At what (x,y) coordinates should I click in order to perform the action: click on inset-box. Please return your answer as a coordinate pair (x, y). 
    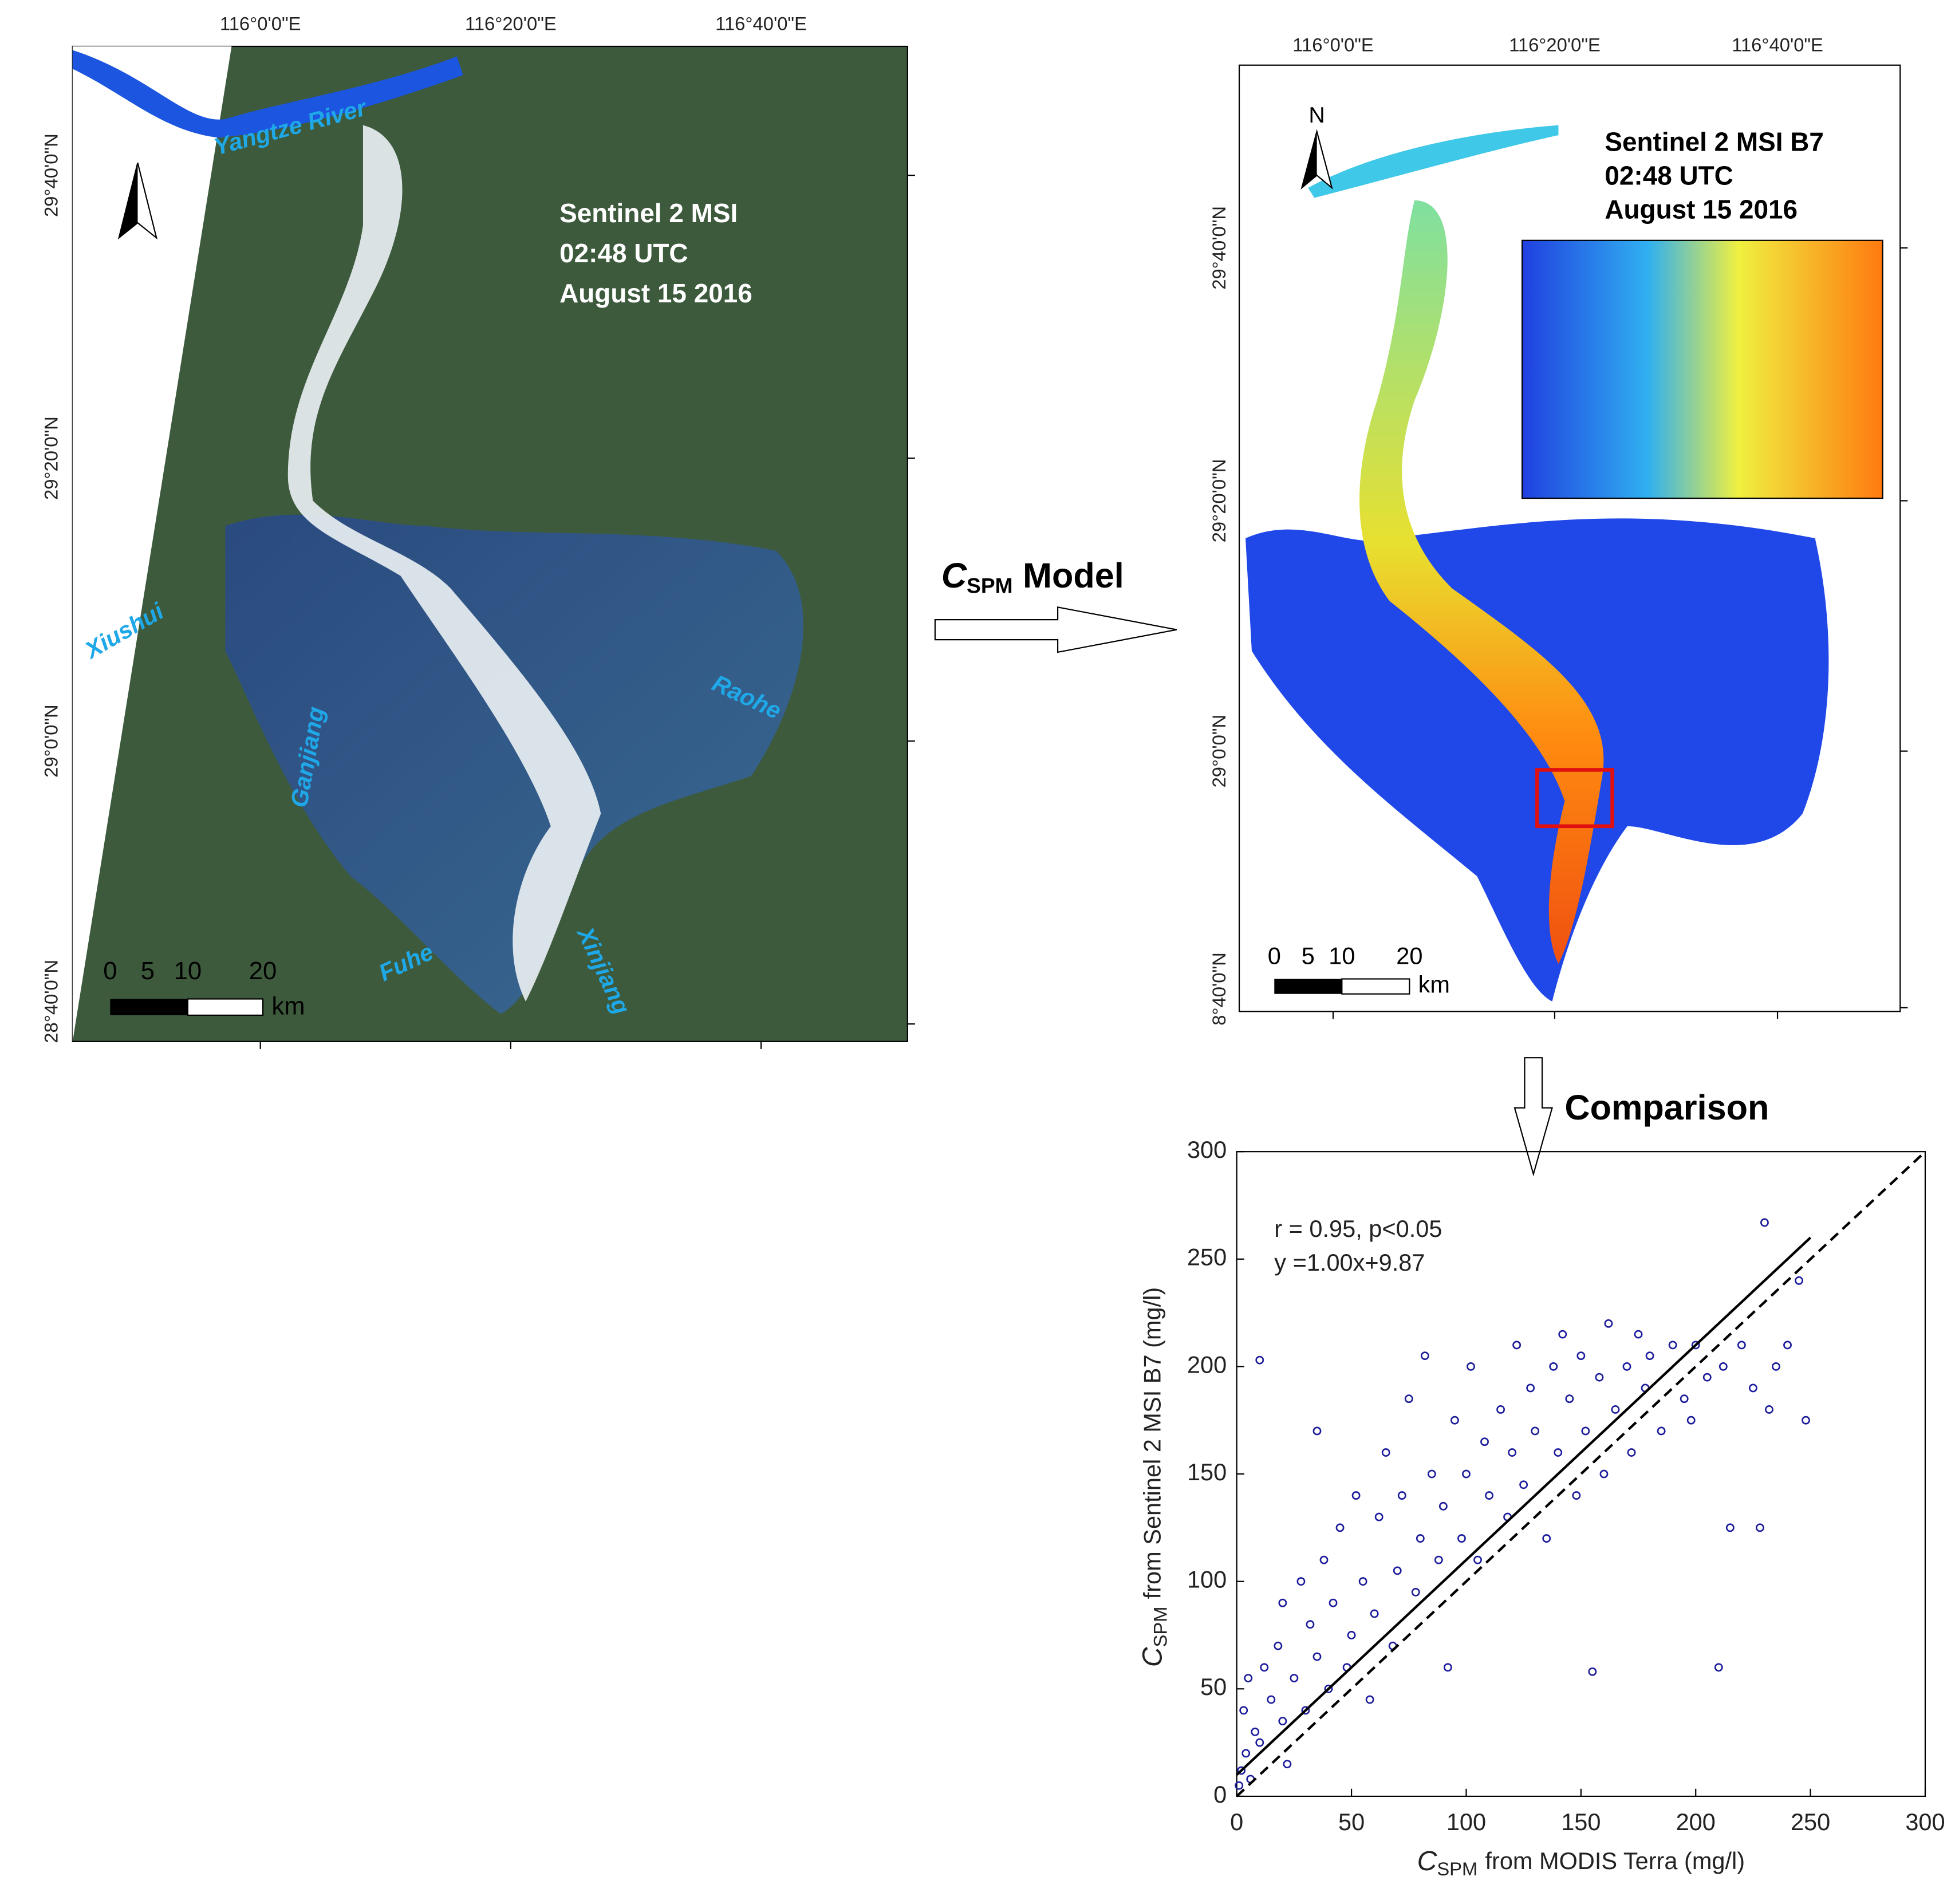
    Looking at the image, I should click on (1574, 798).